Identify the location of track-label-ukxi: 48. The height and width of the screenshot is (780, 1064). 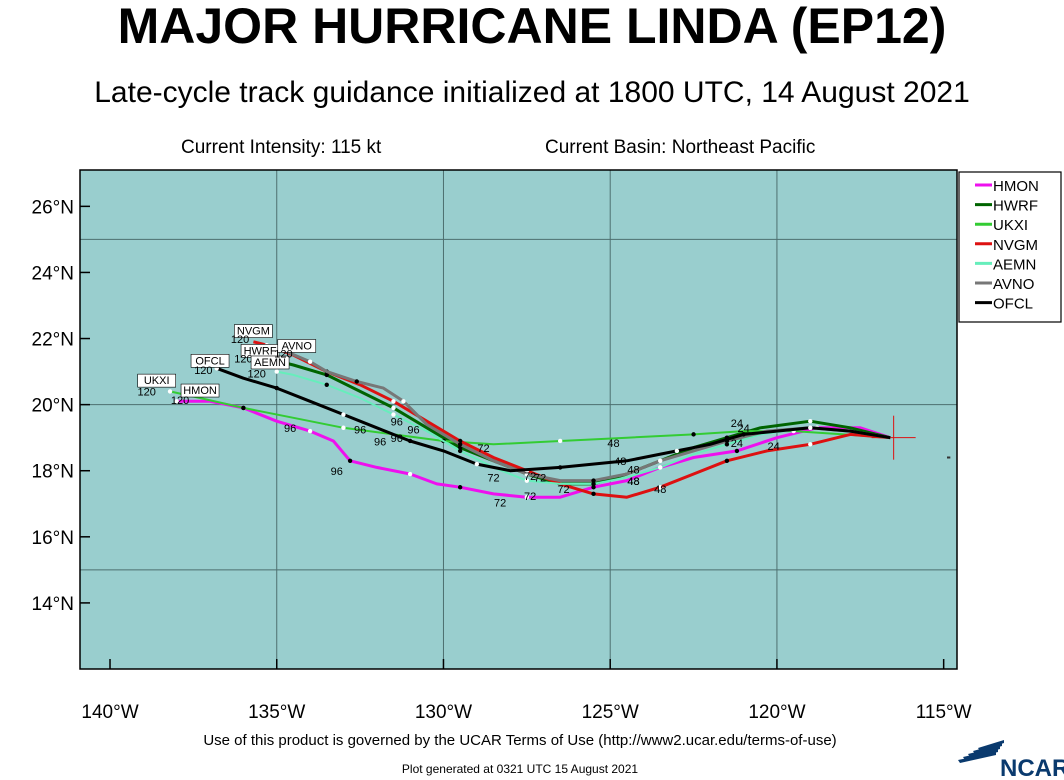
(613, 444).